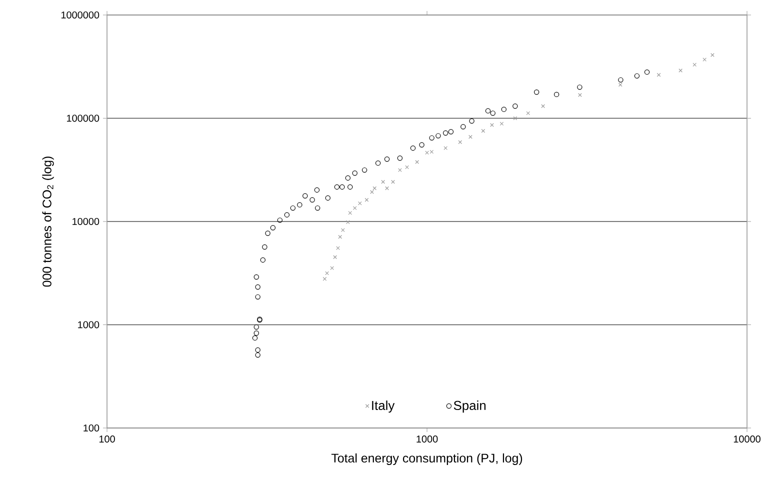  Describe the element at coordinates (86, 222) in the screenshot. I see `y-tick-label: 10000` at that location.